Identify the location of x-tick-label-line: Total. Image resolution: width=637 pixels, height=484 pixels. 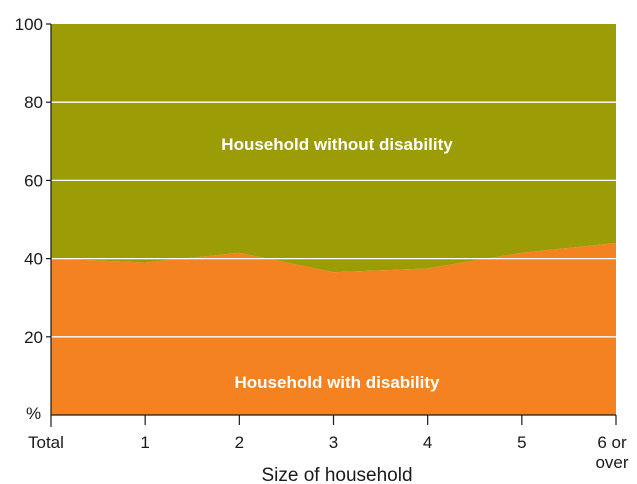
(46, 442).